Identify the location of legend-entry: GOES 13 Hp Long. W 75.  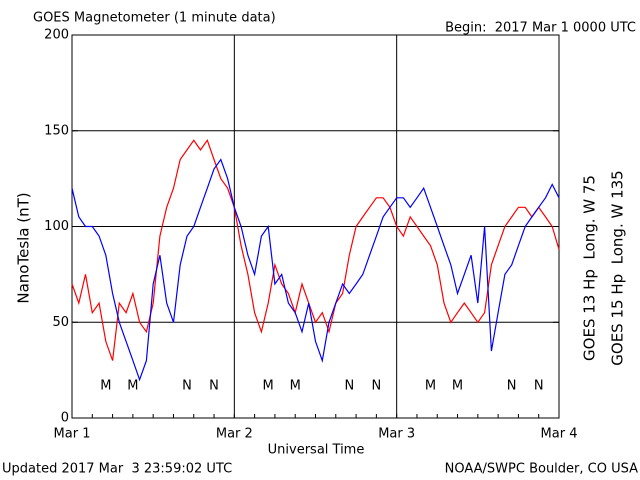
(590, 268).